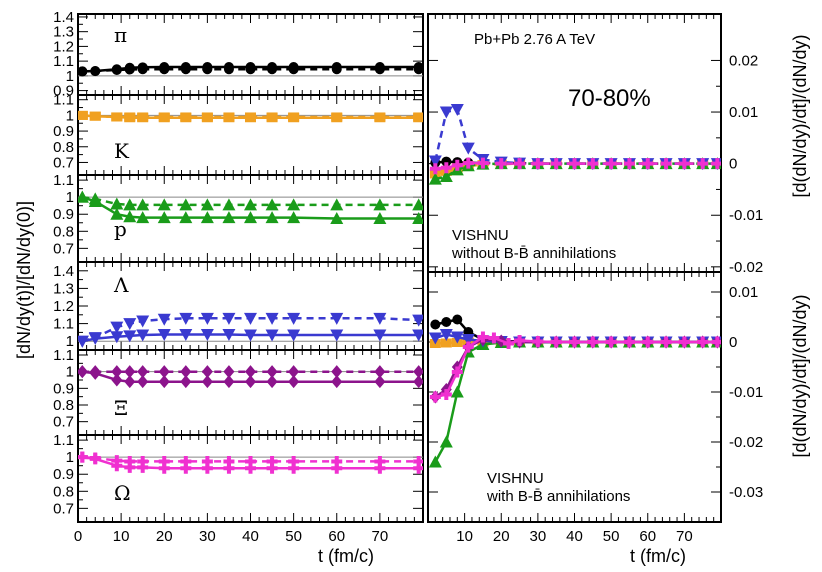  I want to click on species-label: Ω, so click(122, 493).